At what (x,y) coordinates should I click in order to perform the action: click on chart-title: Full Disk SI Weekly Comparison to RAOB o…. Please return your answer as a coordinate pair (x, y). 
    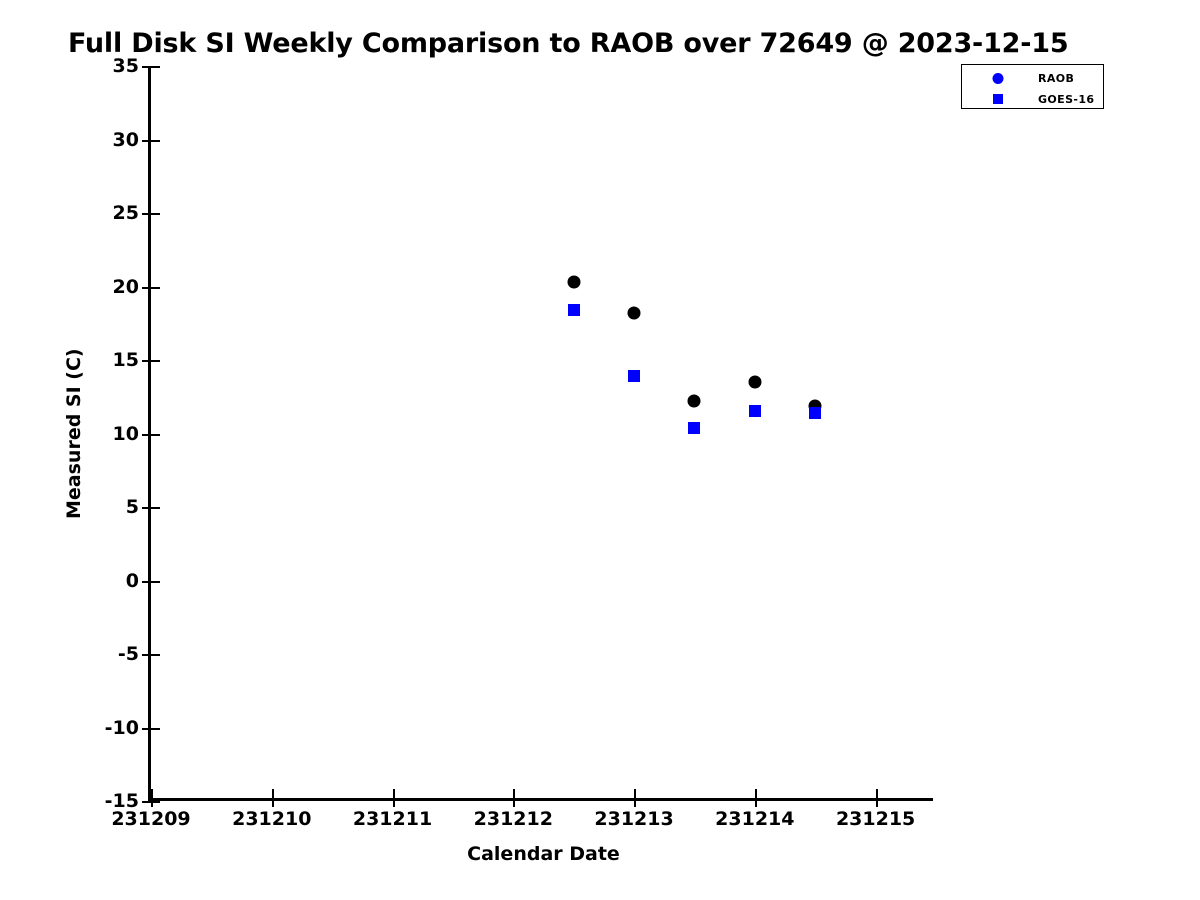
    Looking at the image, I should click on (568, 43).